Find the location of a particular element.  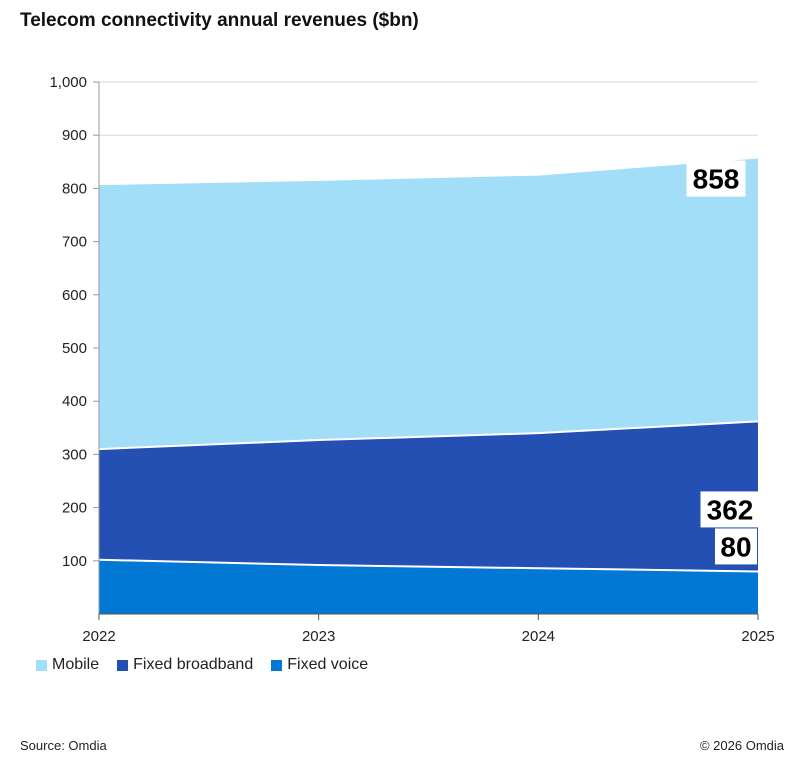

end-value-label: 858 is located at coordinates (716, 179).